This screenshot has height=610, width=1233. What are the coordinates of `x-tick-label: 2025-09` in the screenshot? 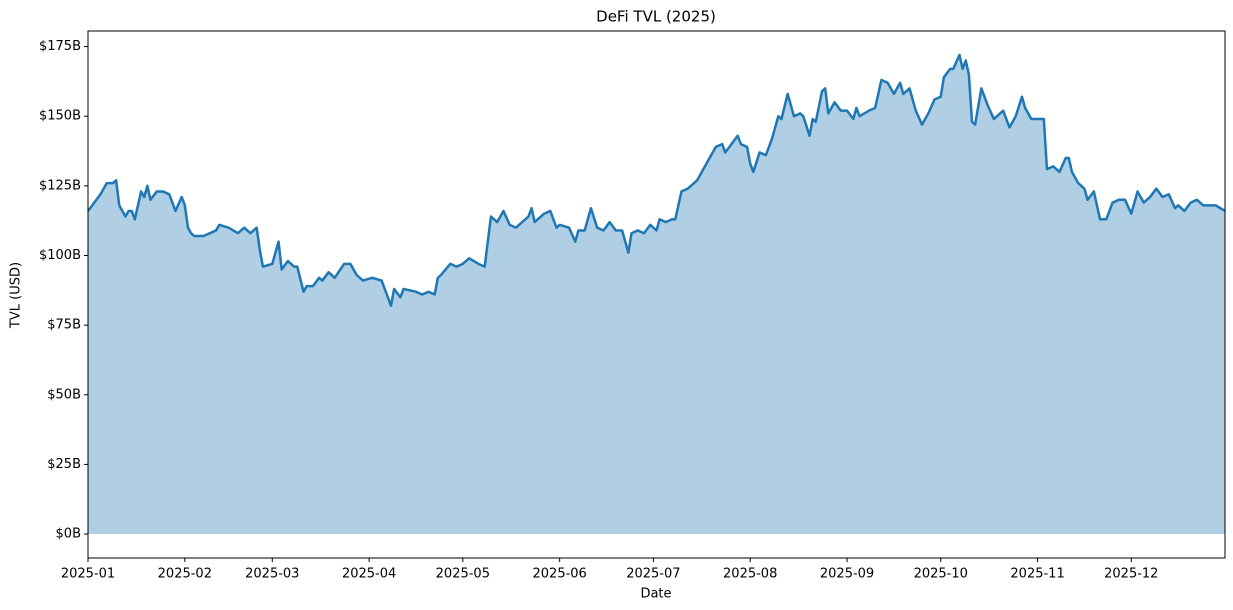 It's located at (847, 574).